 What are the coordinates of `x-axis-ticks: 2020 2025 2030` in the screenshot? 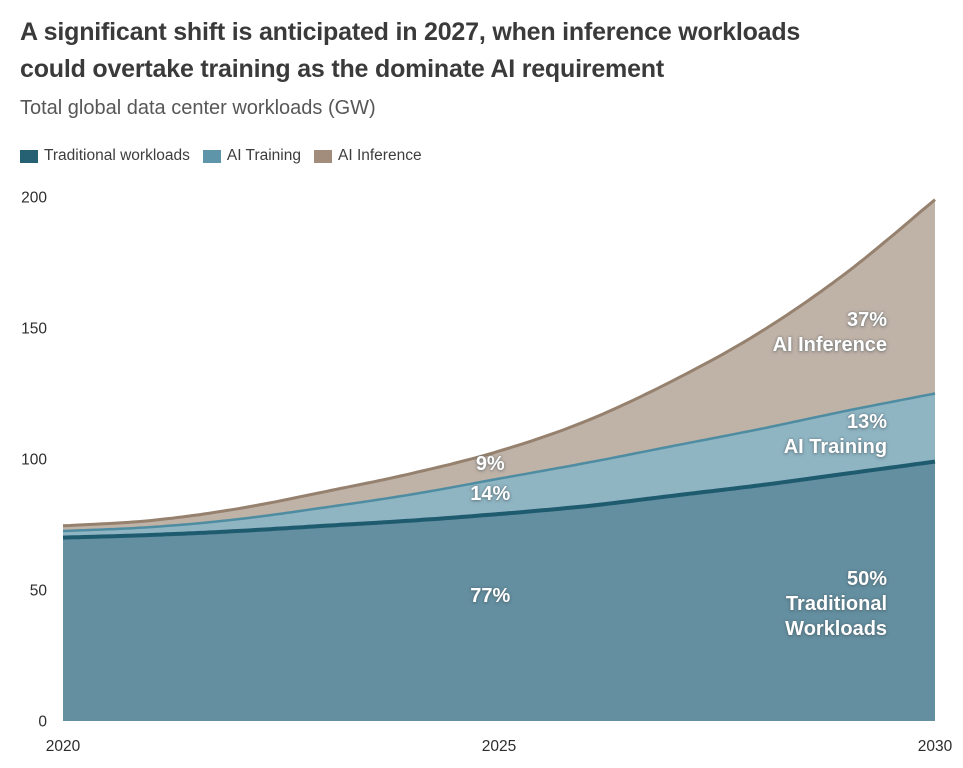 It's located at (499, 746).